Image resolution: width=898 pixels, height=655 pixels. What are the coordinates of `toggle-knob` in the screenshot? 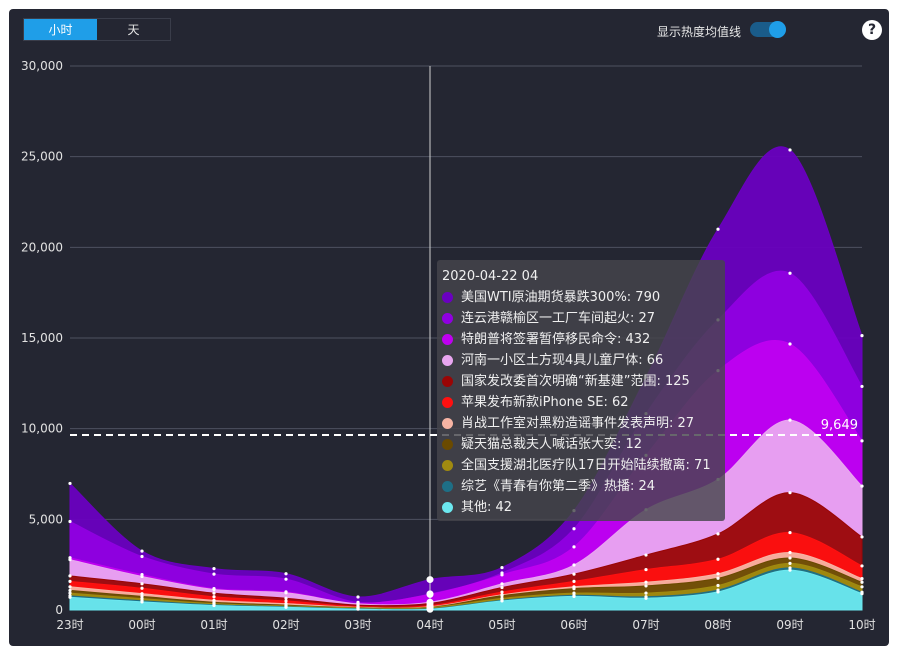 It's located at (777, 29).